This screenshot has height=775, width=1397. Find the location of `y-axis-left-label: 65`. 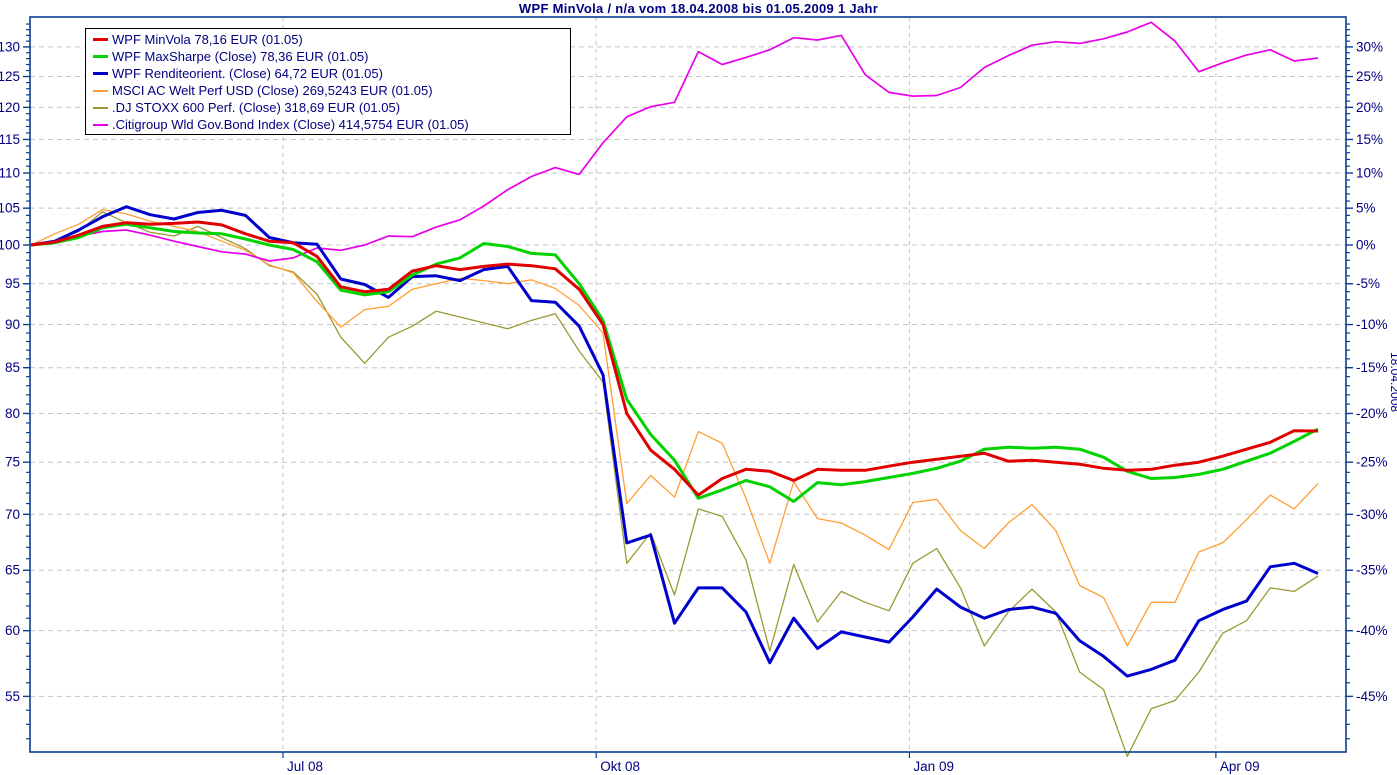

y-axis-left-label: 65 is located at coordinates (12, 570).